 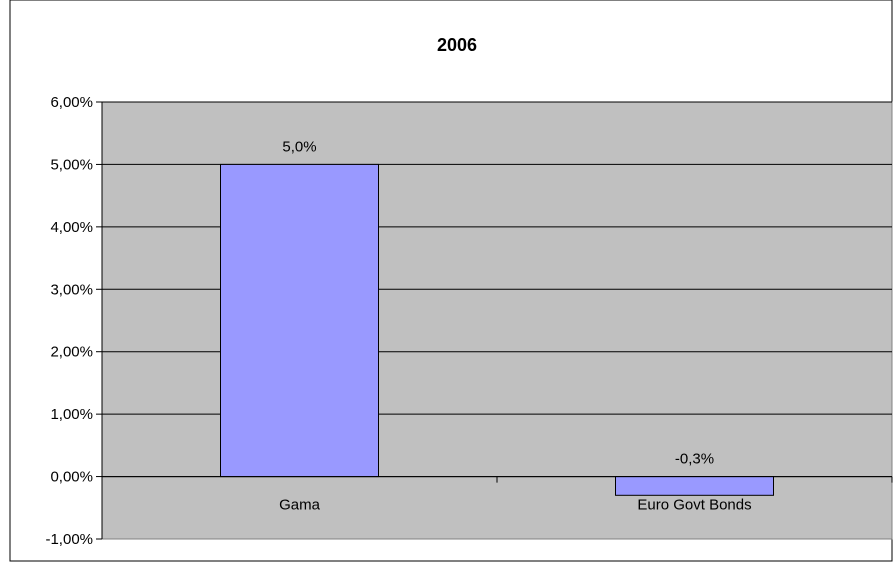 I want to click on y-tick-label: -1,00%, so click(x=69, y=539).